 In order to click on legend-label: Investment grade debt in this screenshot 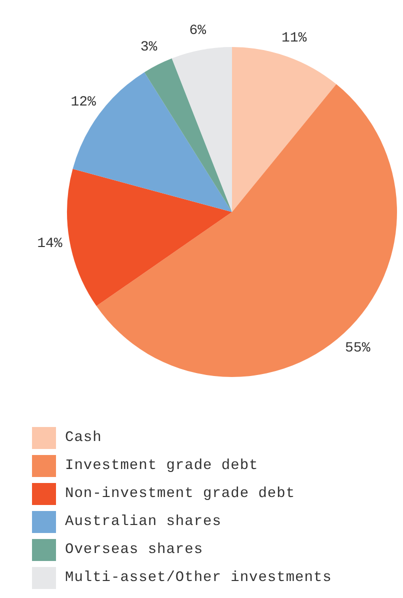, I will do `click(161, 466)`.